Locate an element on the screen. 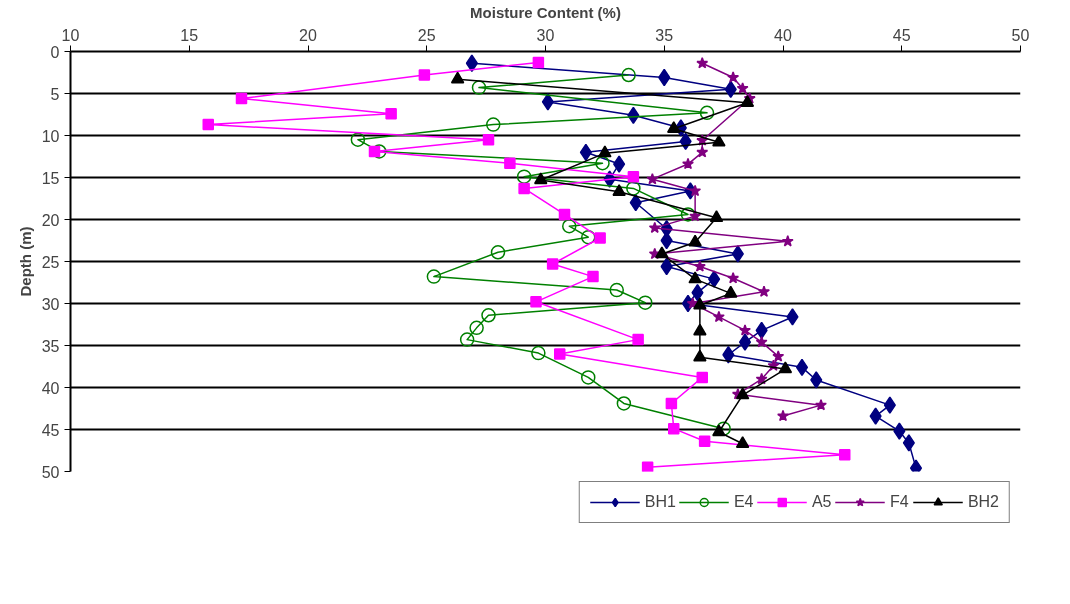 The height and width of the screenshot is (604, 1070). y-tick-label: 15 is located at coordinates (50, 178).